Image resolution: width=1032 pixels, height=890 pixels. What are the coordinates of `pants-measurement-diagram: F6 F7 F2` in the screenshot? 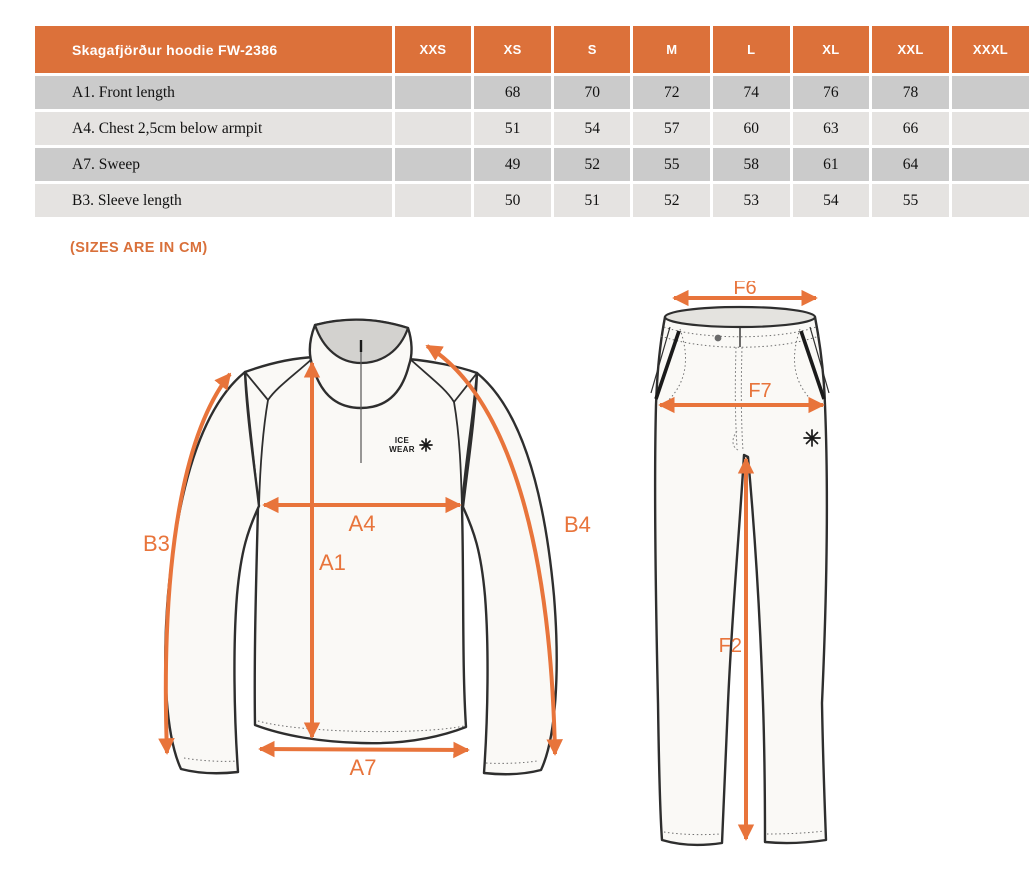 It's located at (740, 564).